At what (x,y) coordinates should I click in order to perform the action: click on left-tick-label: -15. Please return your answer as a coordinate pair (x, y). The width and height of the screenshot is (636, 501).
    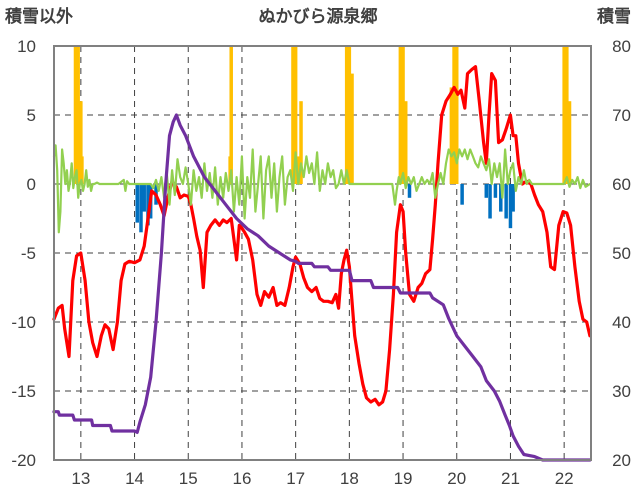
    Looking at the image, I should click on (23, 391).